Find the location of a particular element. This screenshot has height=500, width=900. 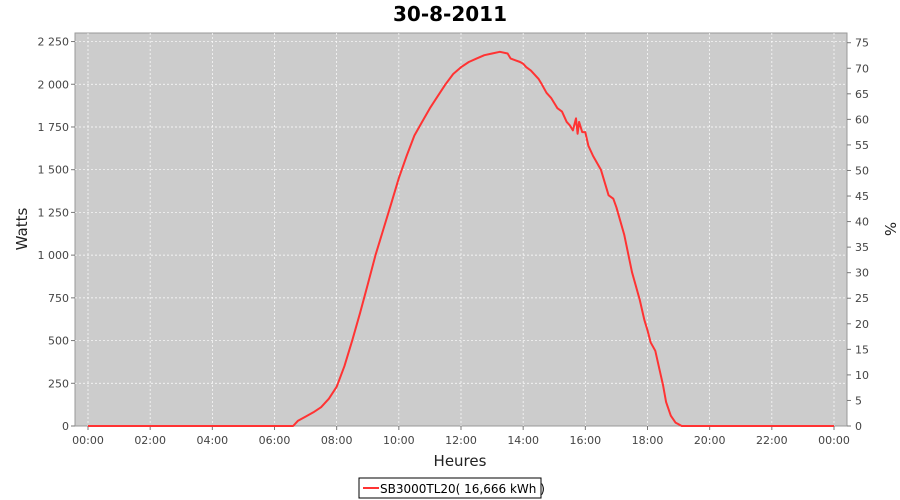

y2-tick-label: 35 is located at coordinates (862, 247).